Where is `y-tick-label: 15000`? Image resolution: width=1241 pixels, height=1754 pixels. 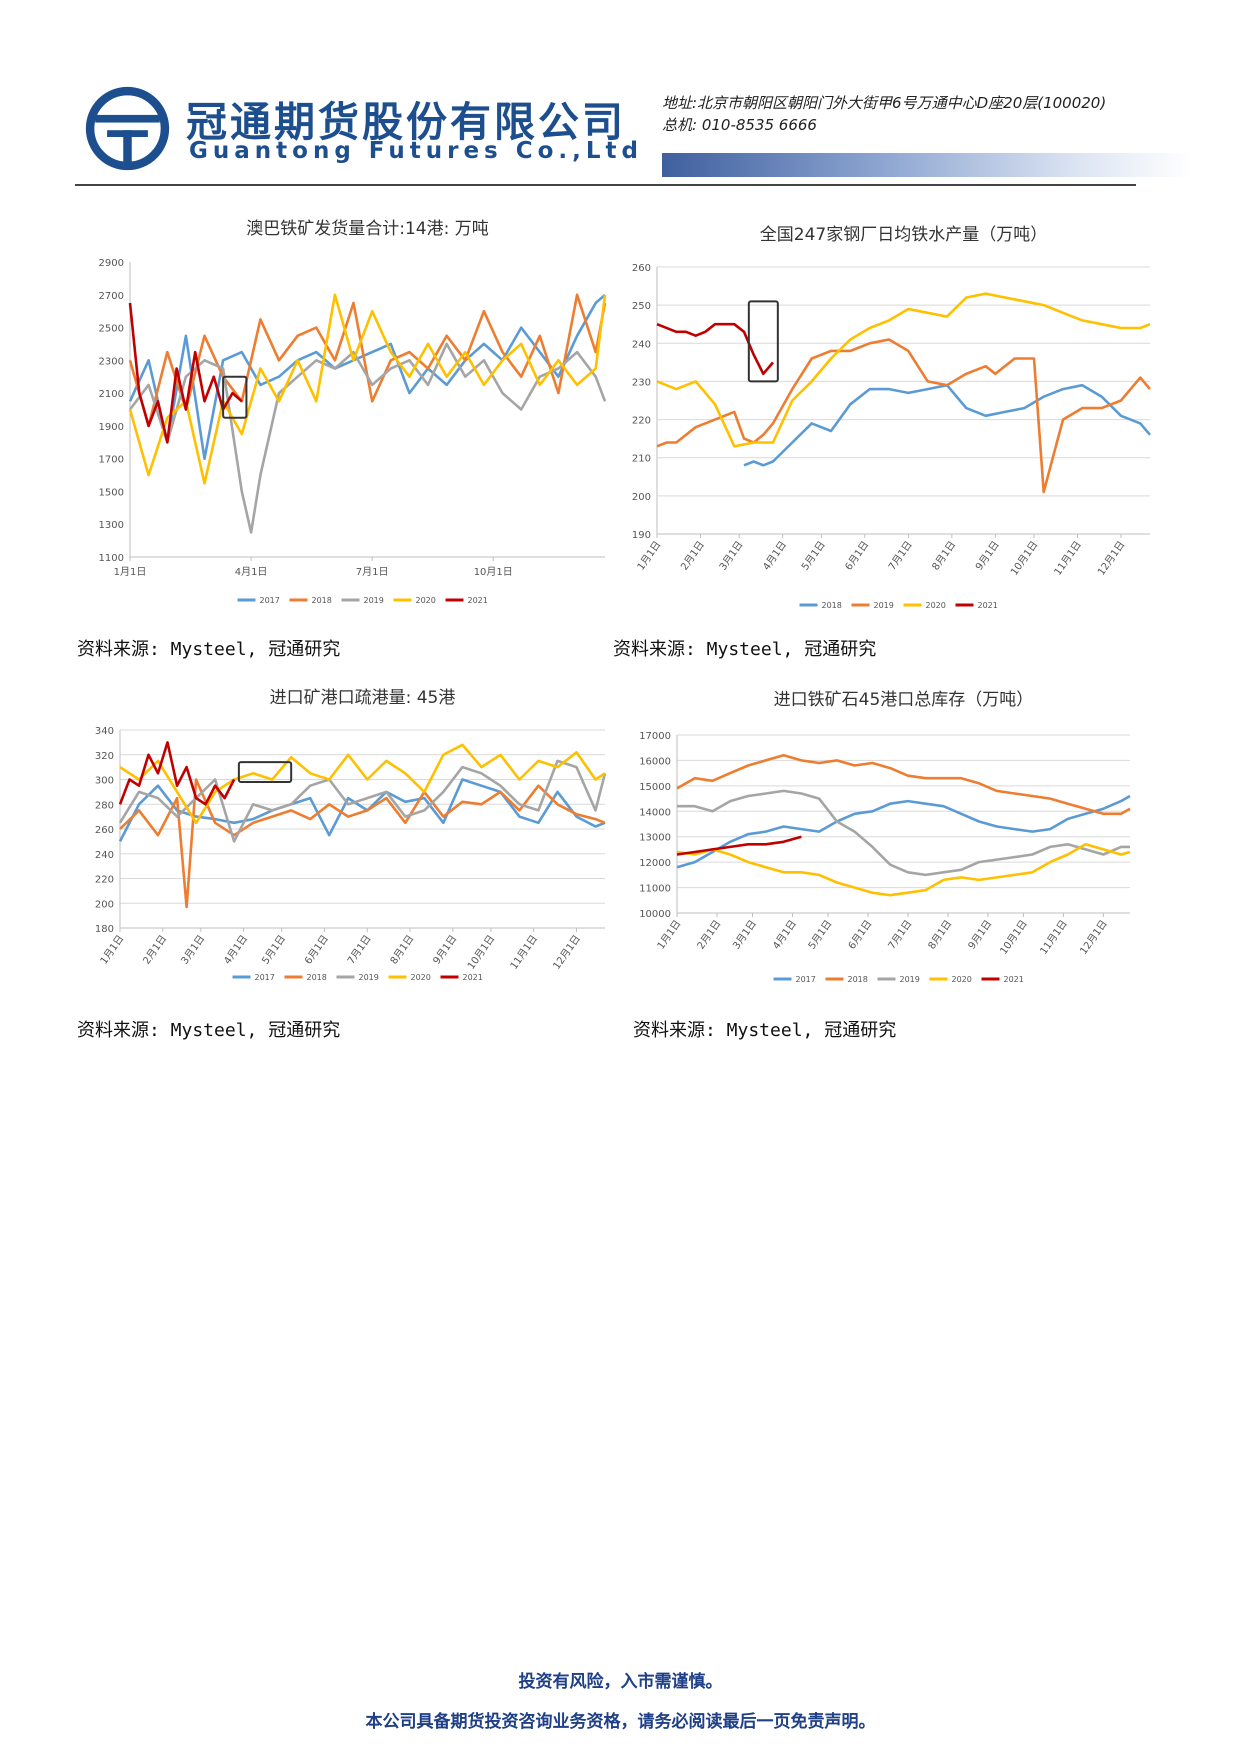
y-tick-label: 15000 is located at coordinates (655, 787).